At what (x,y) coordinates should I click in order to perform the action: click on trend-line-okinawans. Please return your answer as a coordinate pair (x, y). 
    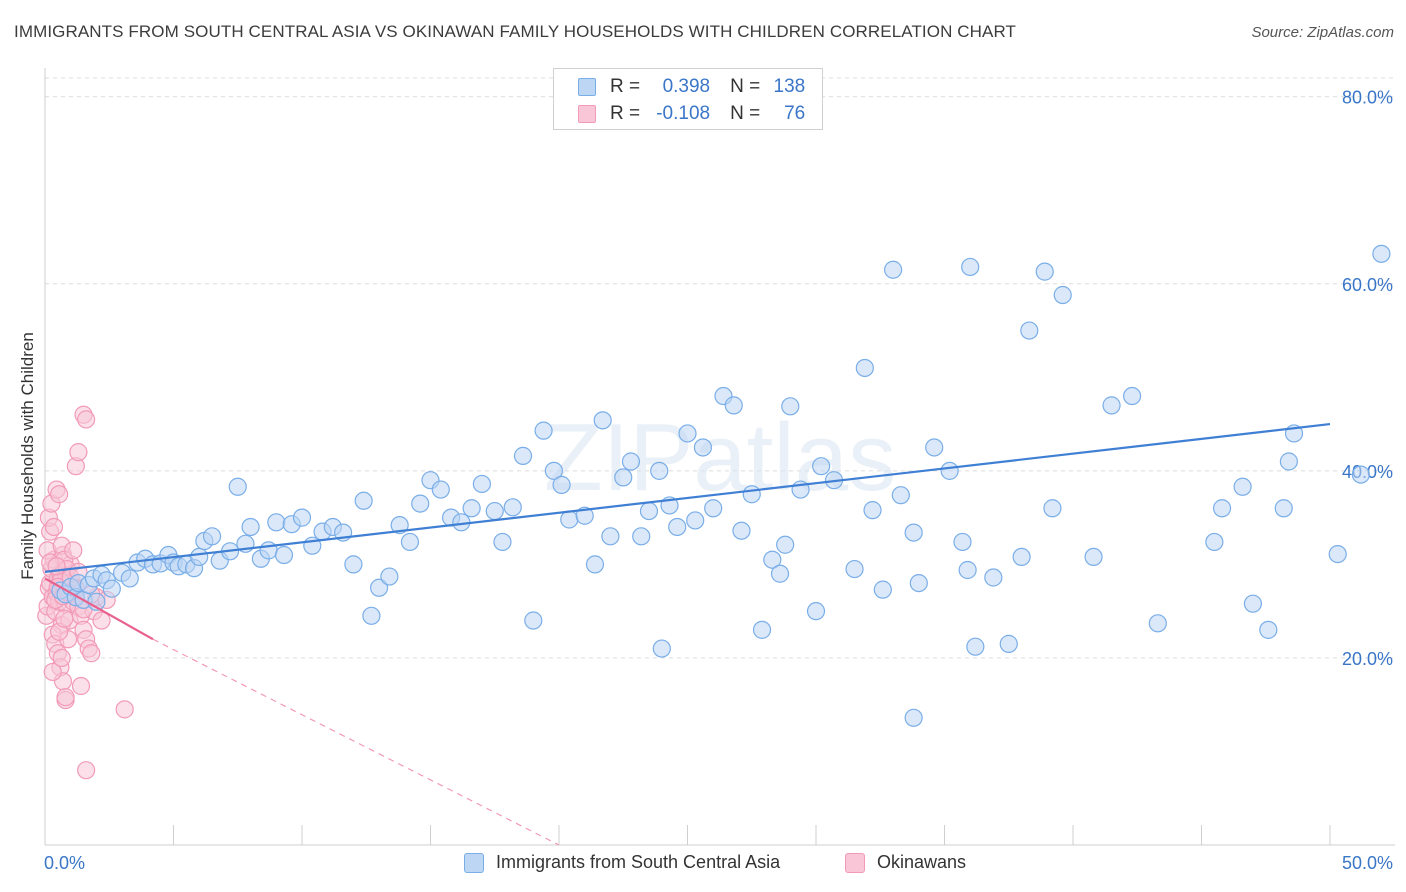
    Looking at the image, I should click on (99, 609).